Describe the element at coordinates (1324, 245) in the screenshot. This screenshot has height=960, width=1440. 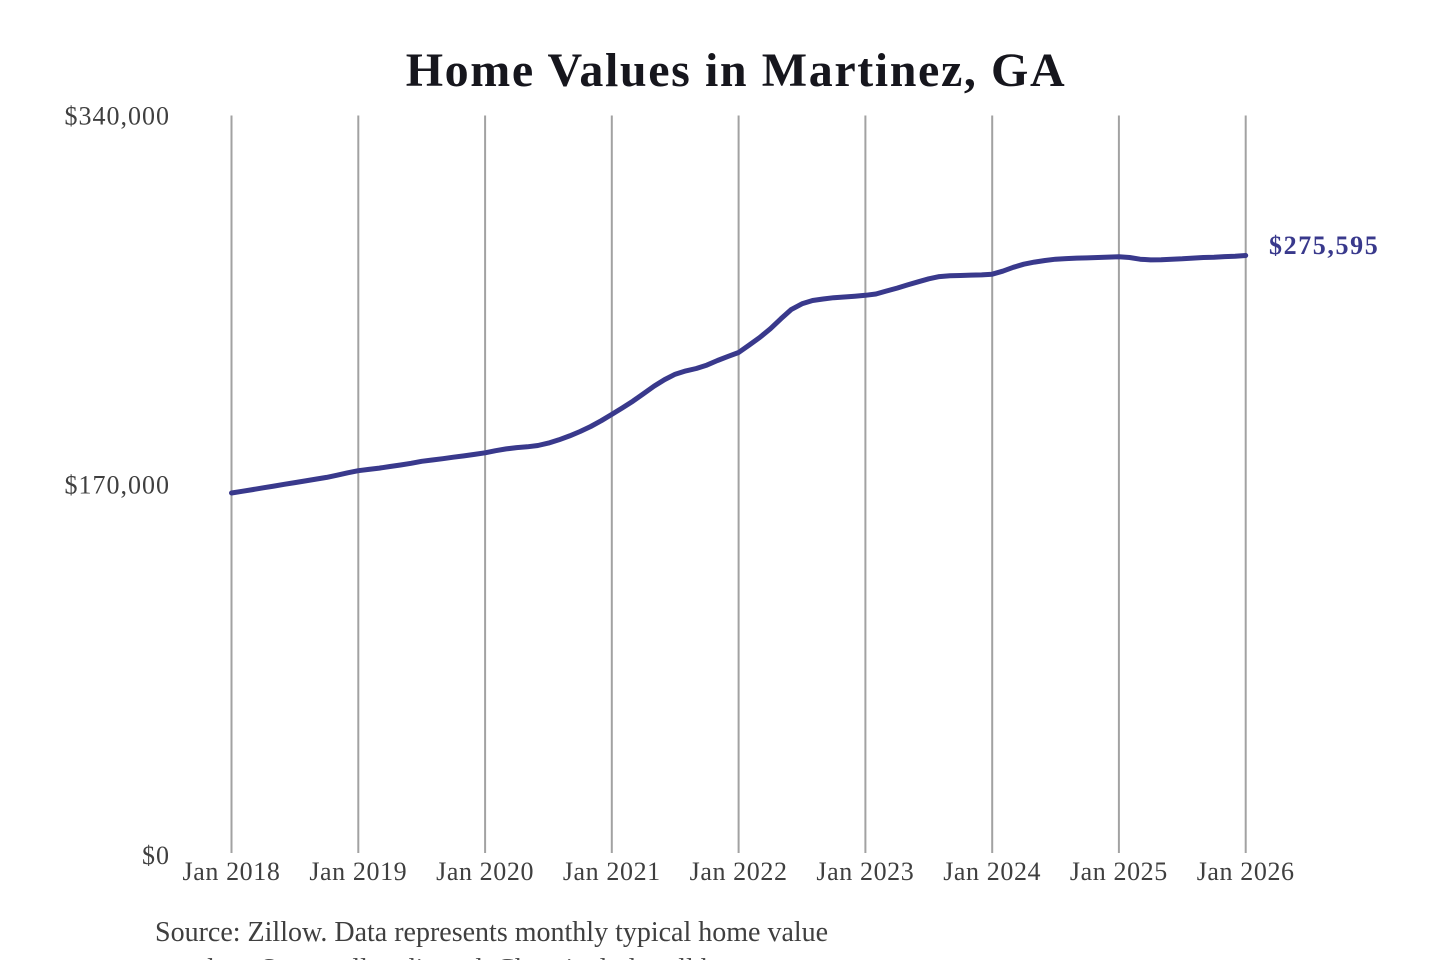
I see `svg-text: $275,595` at that location.